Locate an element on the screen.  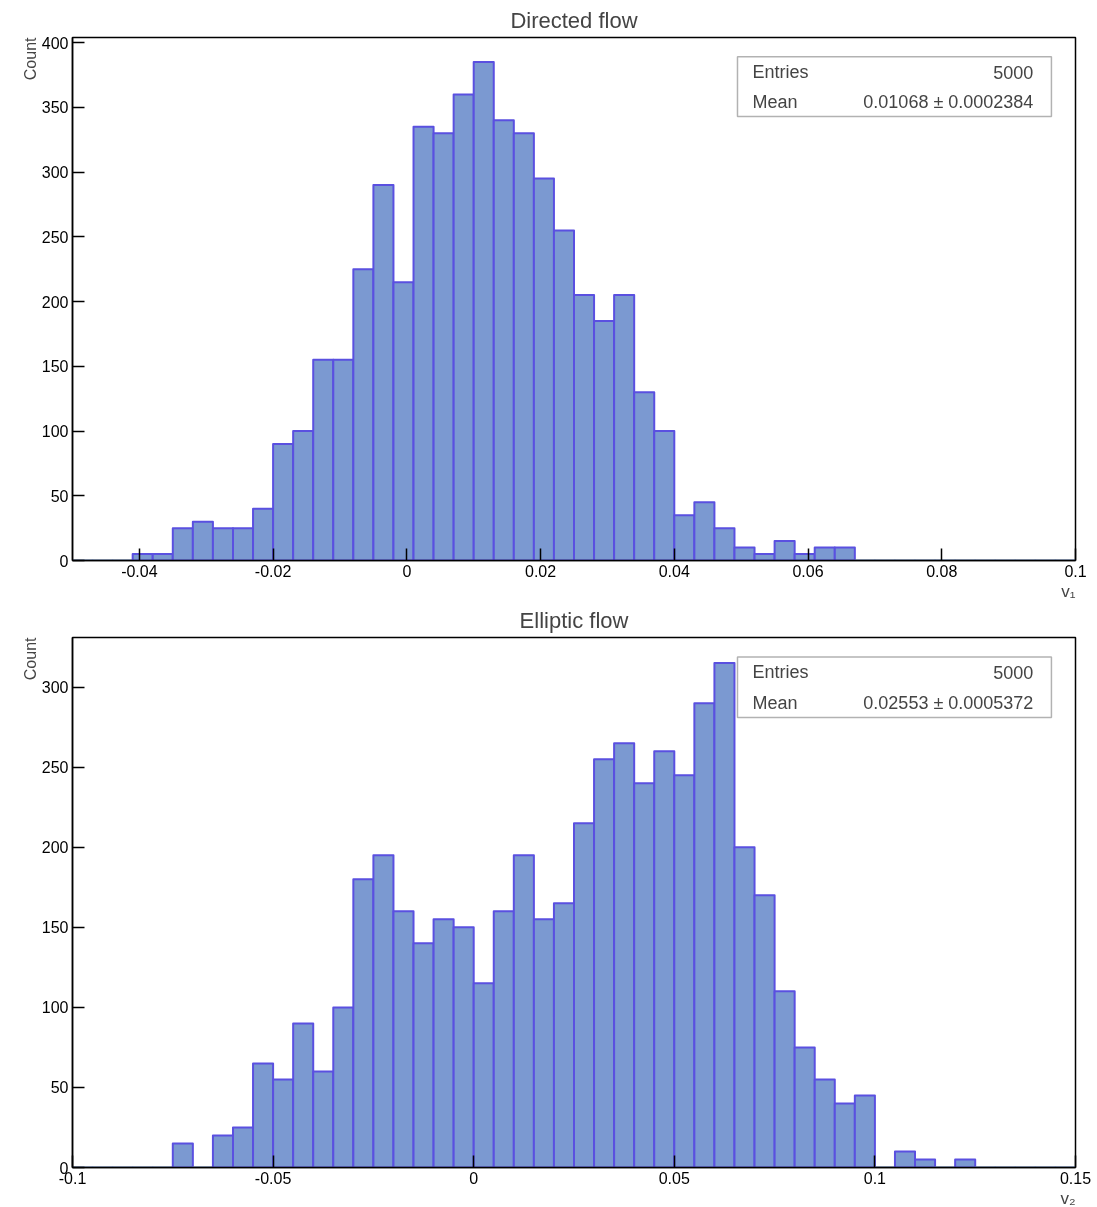
annotation: 0.02553 ± 0.0005372 is located at coordinates (948, 702).